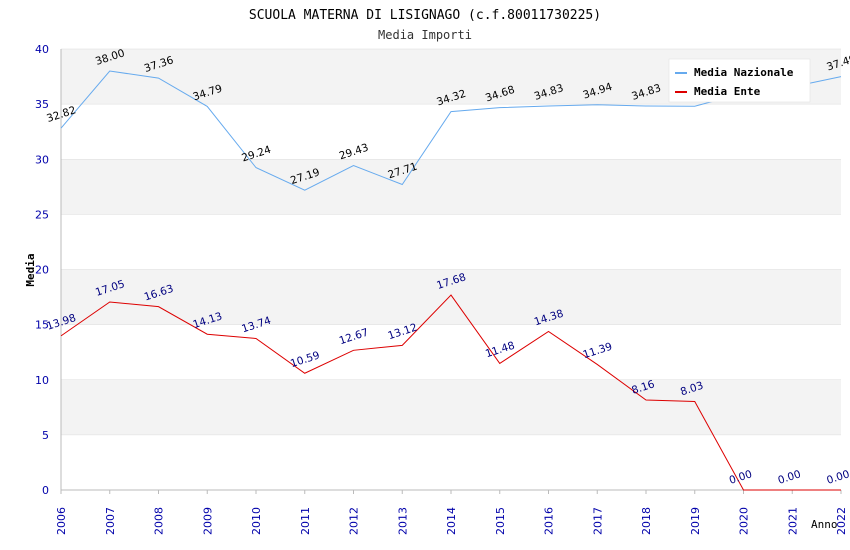  I want to click on x-tick-label: 2022, so click(841, 521).